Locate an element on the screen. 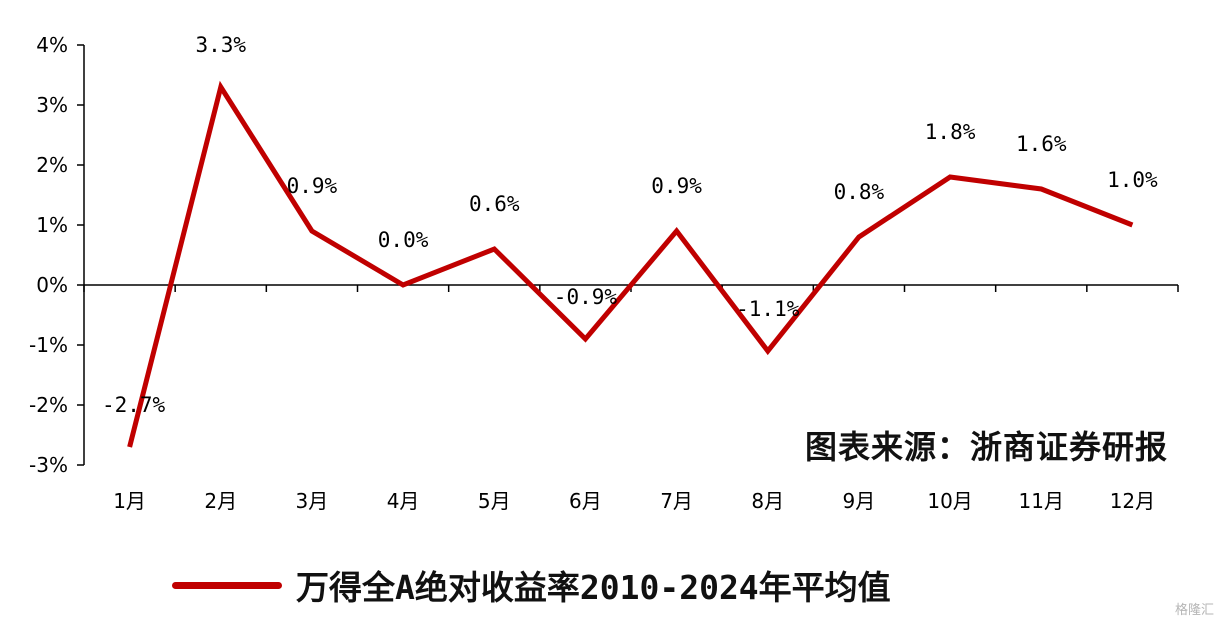 This screenshot has width=1224, height=624. legend-swatch is located at coordinates (227, 585).